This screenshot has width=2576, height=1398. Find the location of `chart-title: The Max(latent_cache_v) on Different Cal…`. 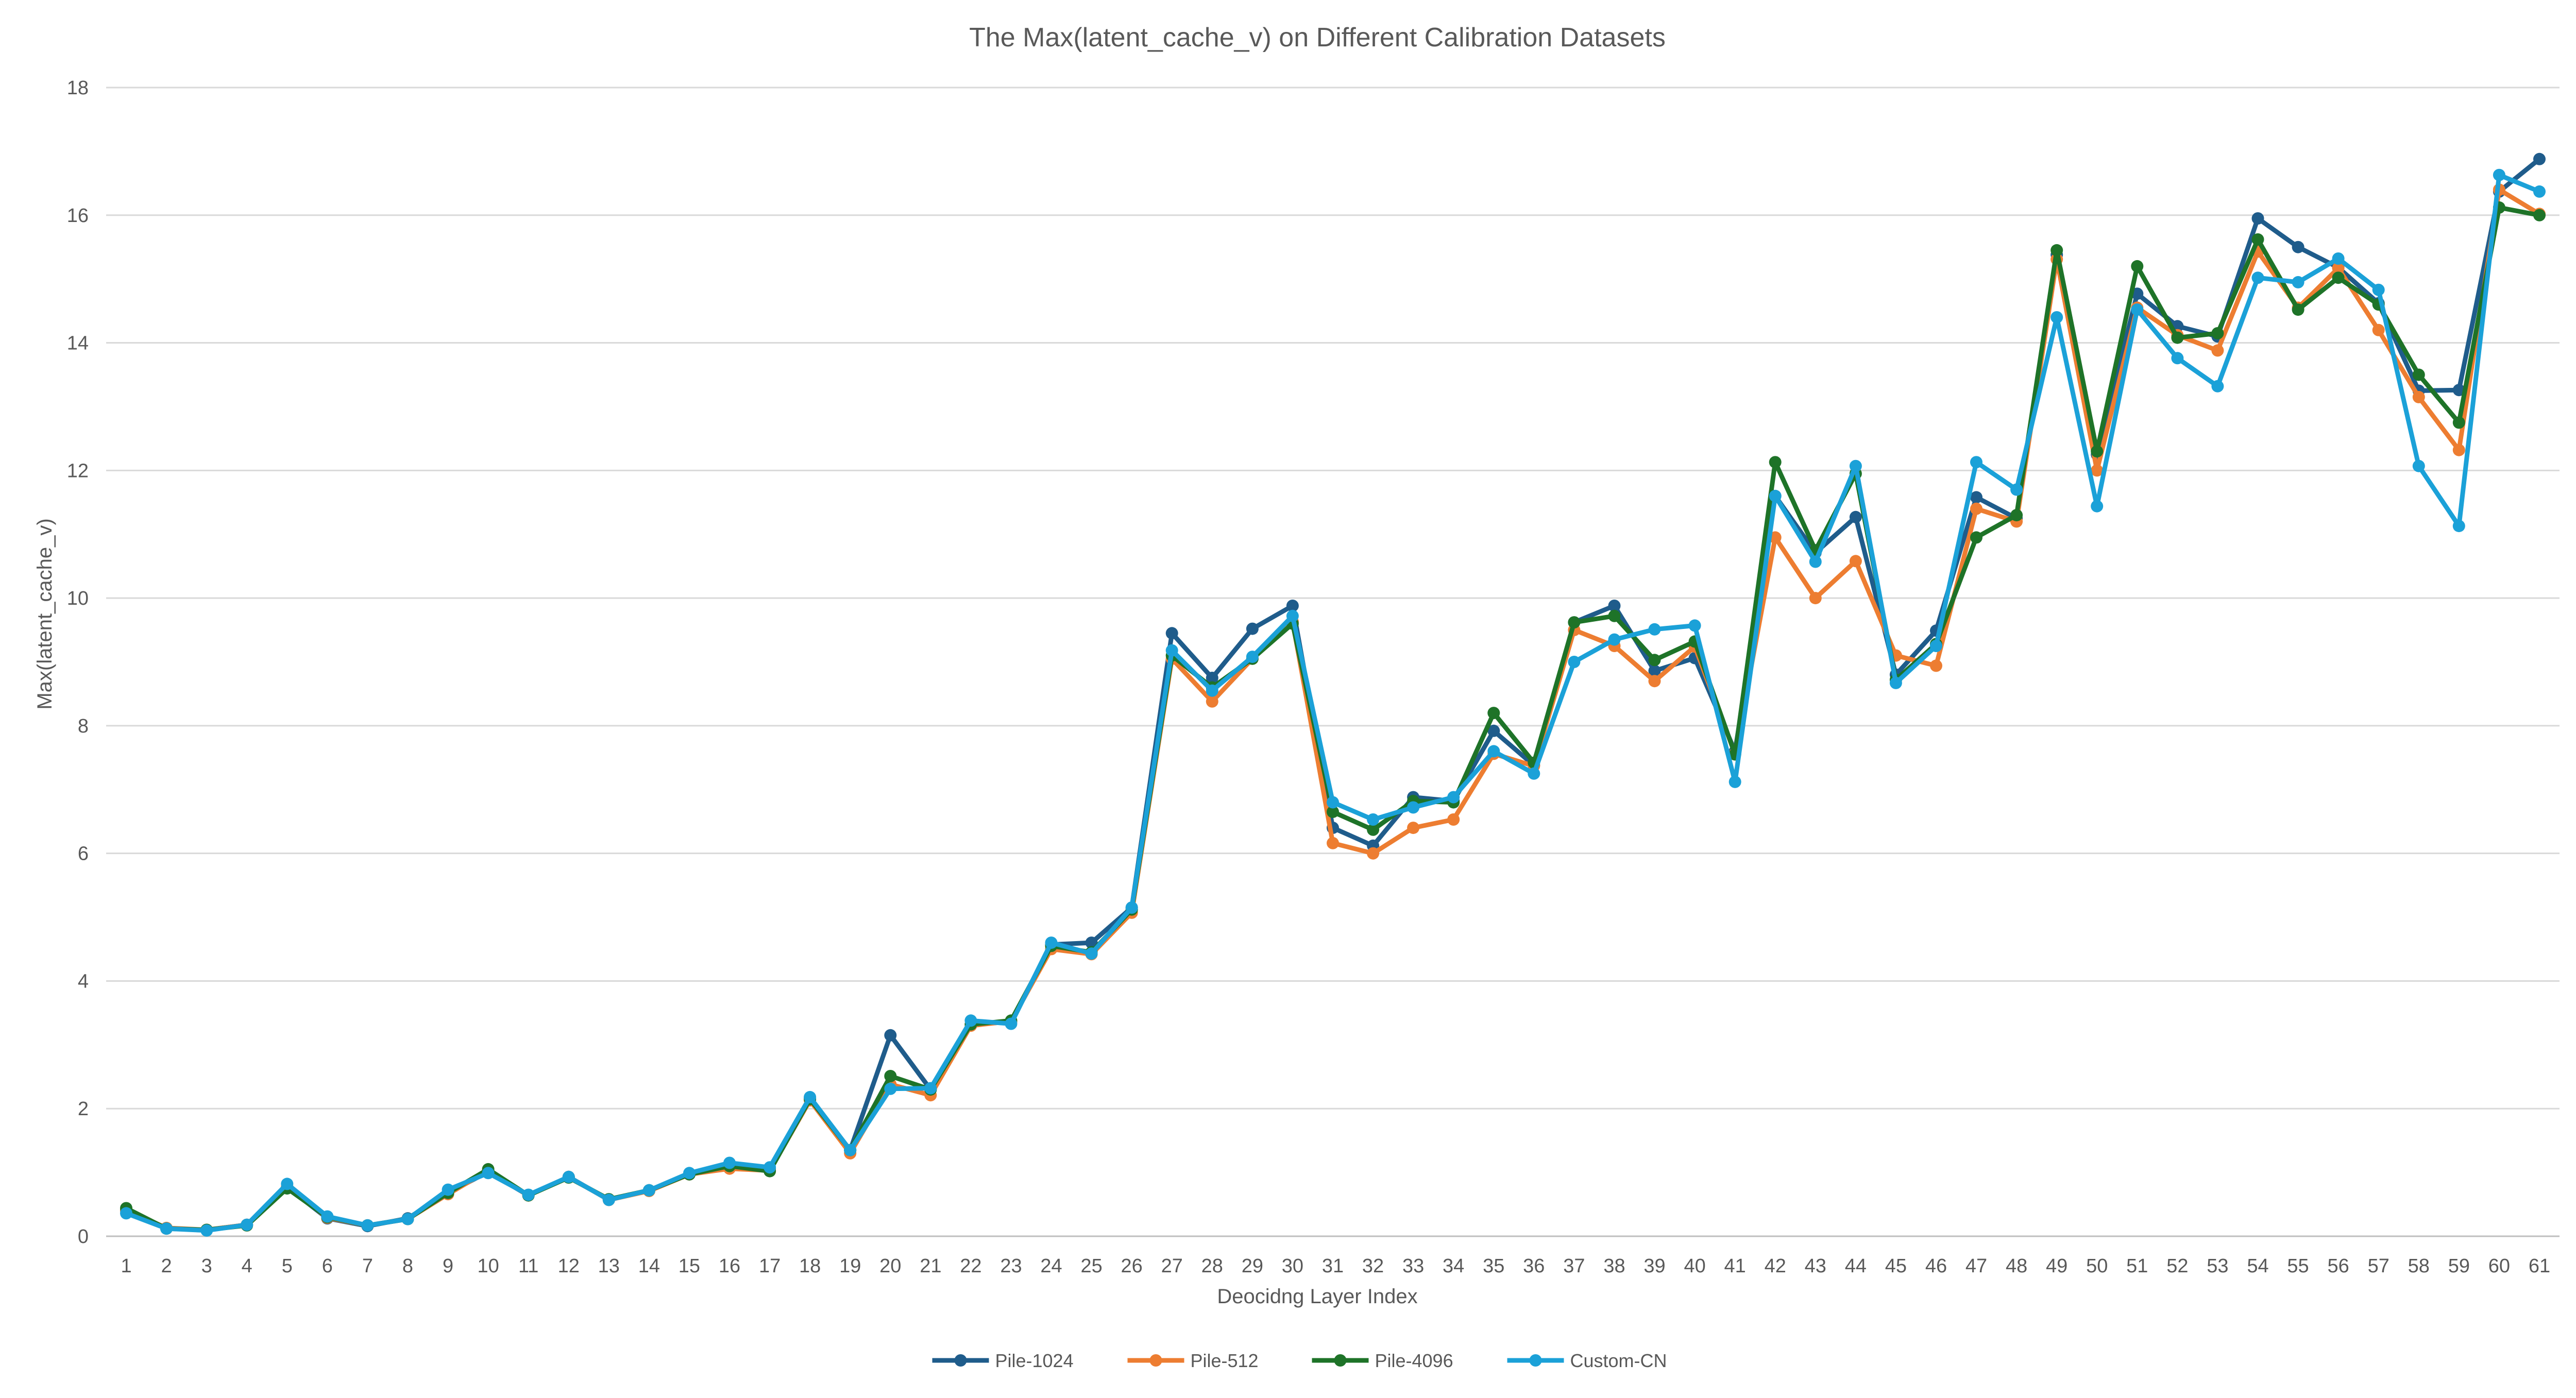

chart-title: The Max(latent_cache_v) on Different Cal… is located at coordinates (1318, 38).